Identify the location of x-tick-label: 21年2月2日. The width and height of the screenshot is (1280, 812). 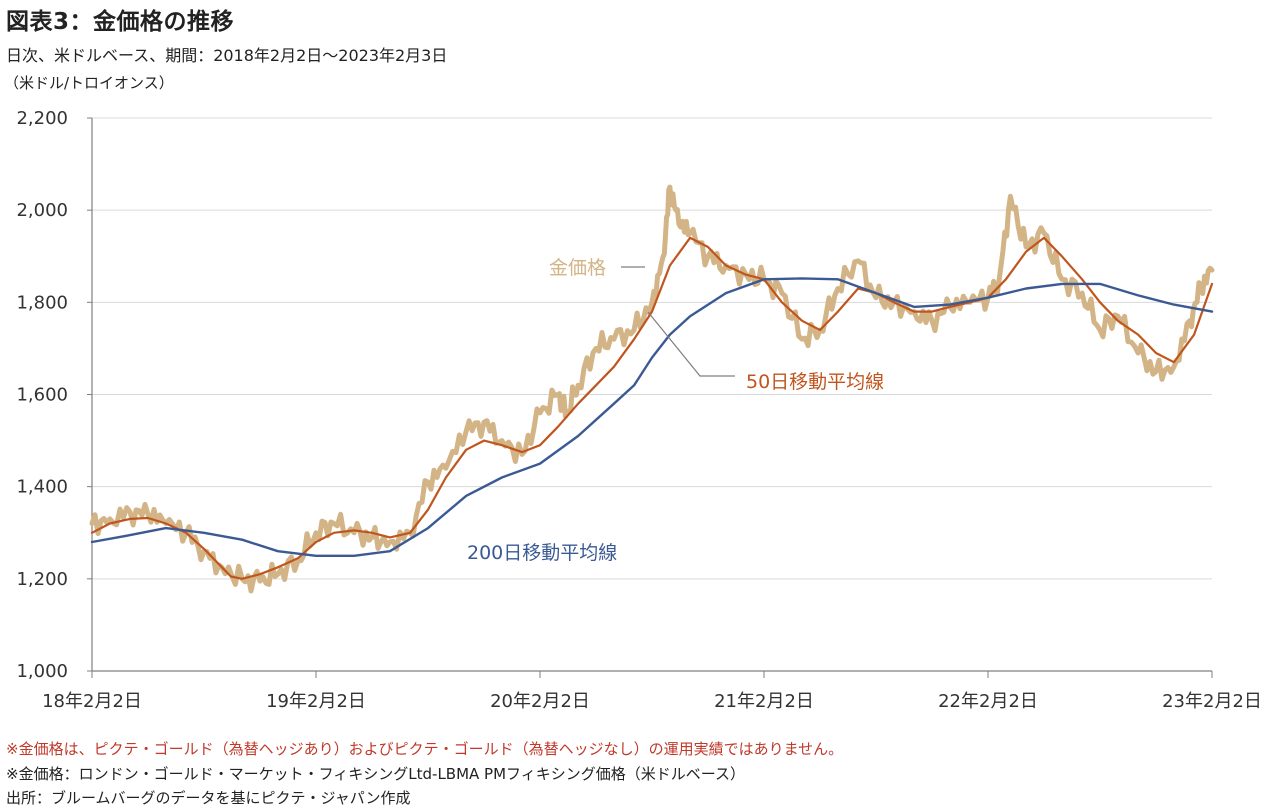
(764, 701).